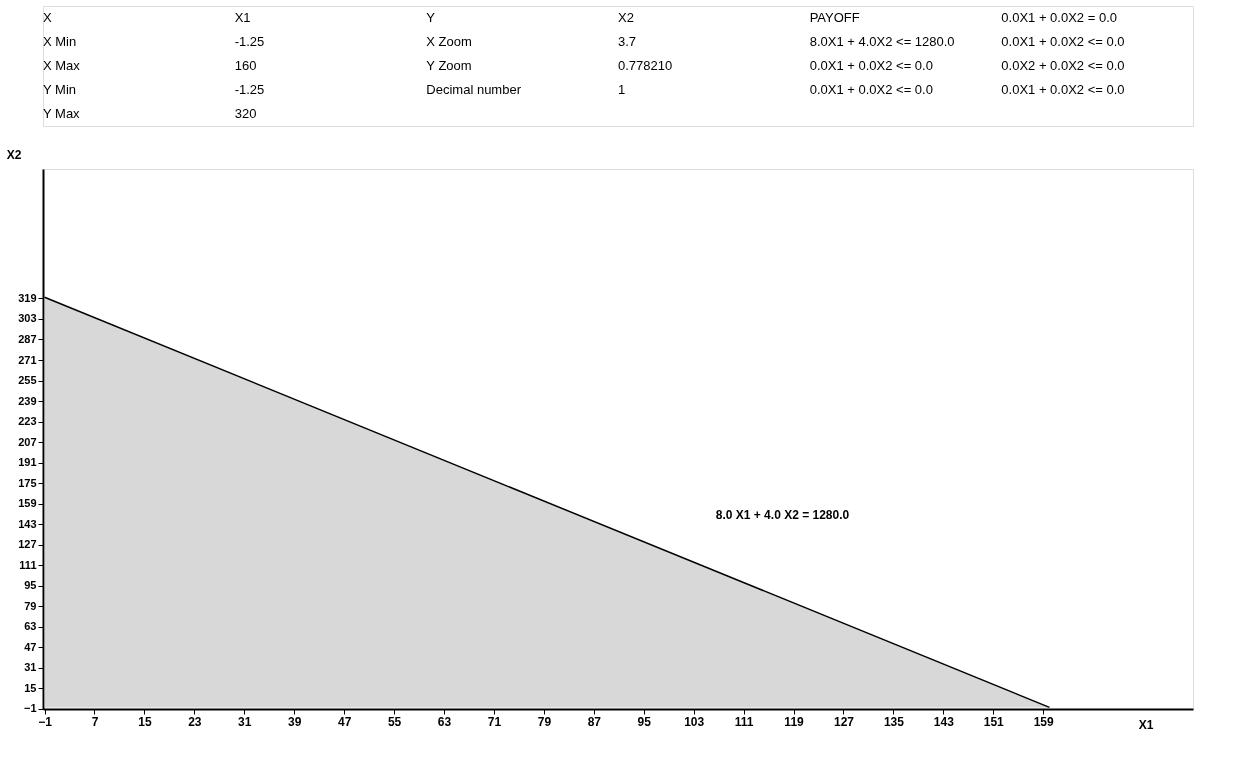 The width and height of the screenshot is (1255, 778). What do you see at coordinates (844, 721) in the screenshot?
I see `x-tick-label: 127` at bounding box center [844, 721].